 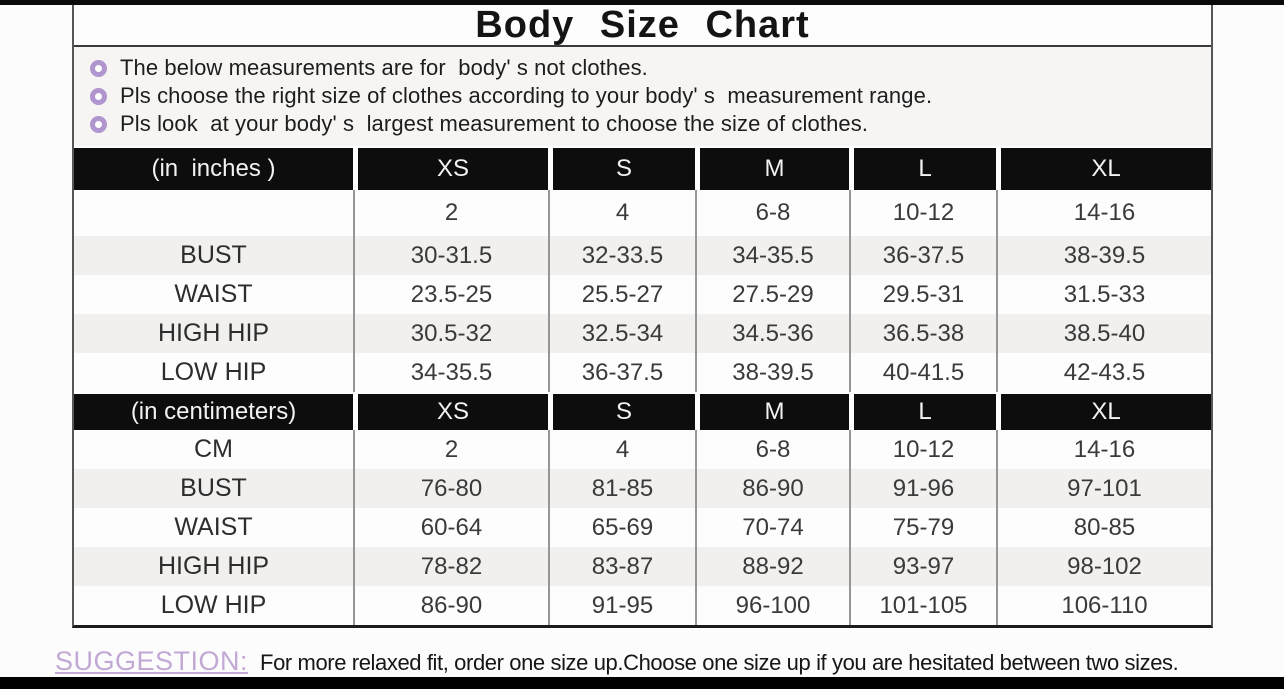 I want to click on size-value: 65-69, so click(x=621, y=527).